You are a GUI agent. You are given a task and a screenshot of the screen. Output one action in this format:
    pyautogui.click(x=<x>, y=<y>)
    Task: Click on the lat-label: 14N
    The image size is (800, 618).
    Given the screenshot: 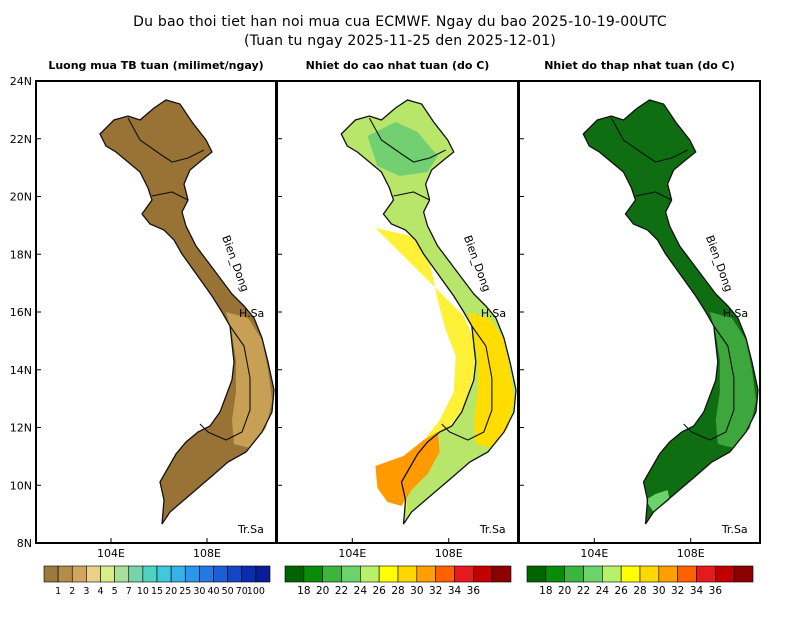 What is the action you would take?
    pyautogui.click(x=21, y=370)
    